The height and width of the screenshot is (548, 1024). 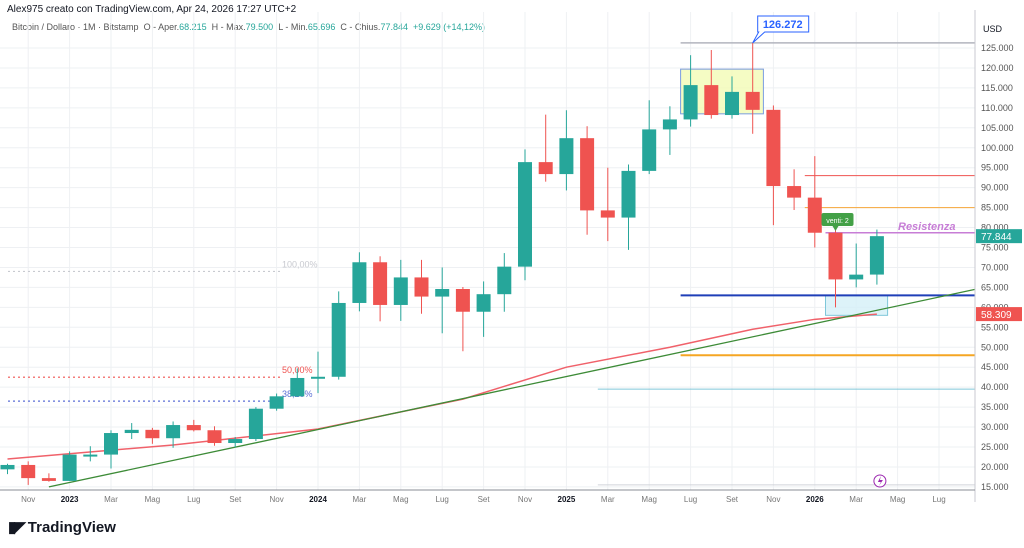 What do you see at coordinates (995, 367) in the screenshot?
I see `y-tick-label: 45.000` at bounding box center [995, 367].